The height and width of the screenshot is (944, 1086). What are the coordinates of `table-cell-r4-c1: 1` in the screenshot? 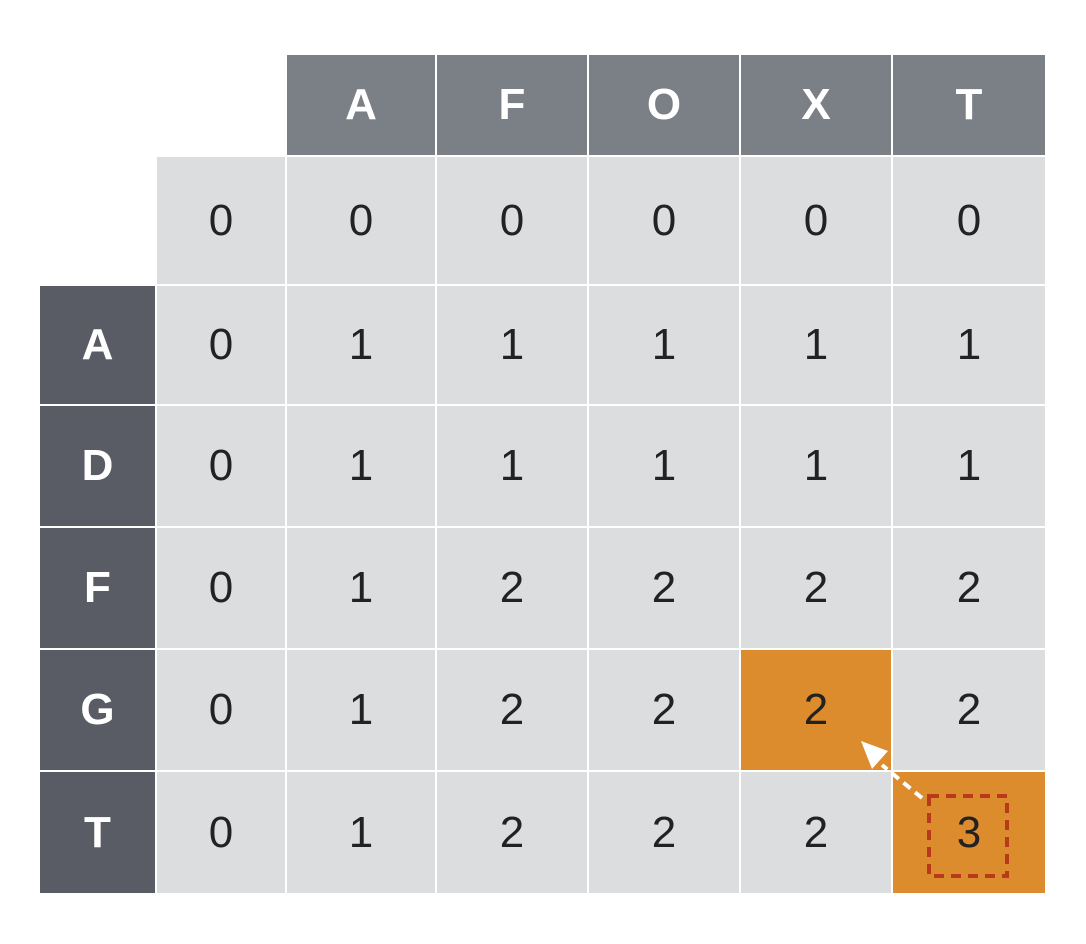 It's located at (361, 710).